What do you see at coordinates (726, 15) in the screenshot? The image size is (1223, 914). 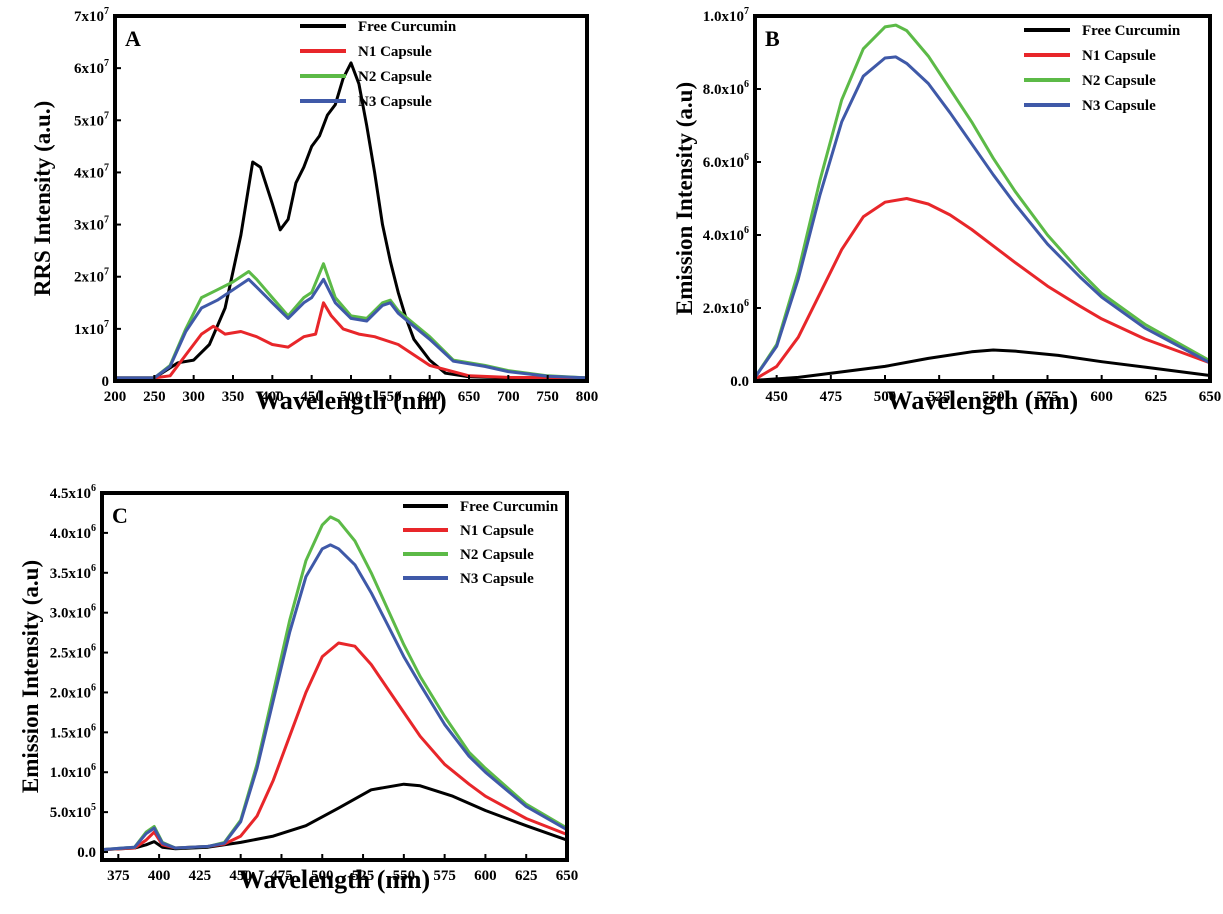 I see `y-tick-label: 1.0x10⁷` at bounding box center [726, 15].